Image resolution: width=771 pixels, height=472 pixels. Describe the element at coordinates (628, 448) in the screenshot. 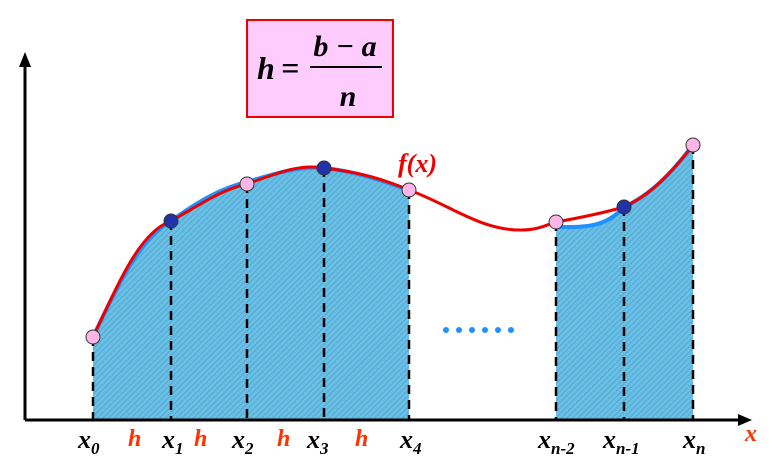

I see `node-sub: n-1` at that location.